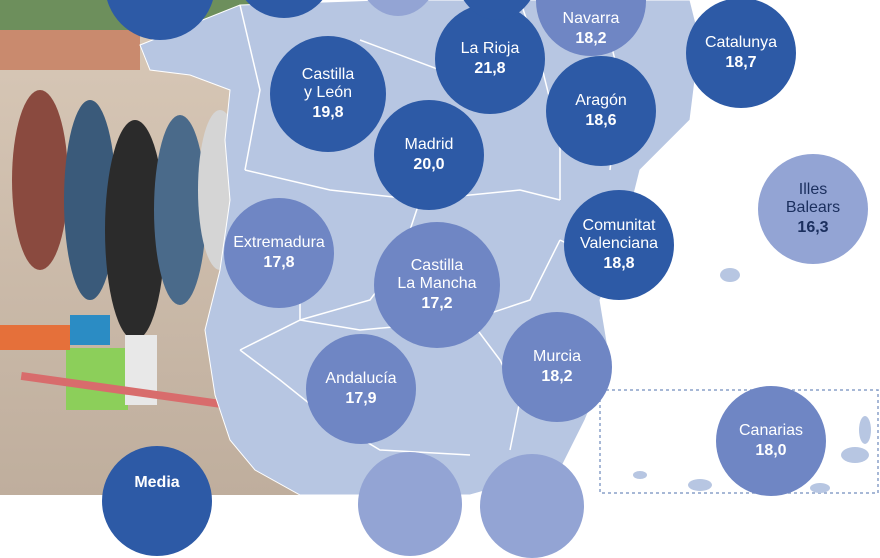 The height and width of the screenshot is (558, 880). What do you see at coordinates (429, 164) in the screenshot?
I see `region-value: 20,0` at bounding box center [429, 164].